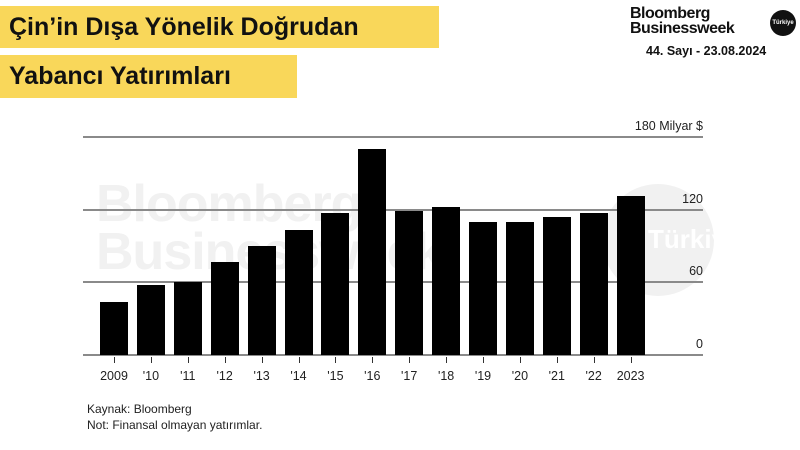 This screenshot has width=800, height=450. Describe the element at coordinates (224, 376) in the screenshot. I see `x-tick-label: '12` at that location.